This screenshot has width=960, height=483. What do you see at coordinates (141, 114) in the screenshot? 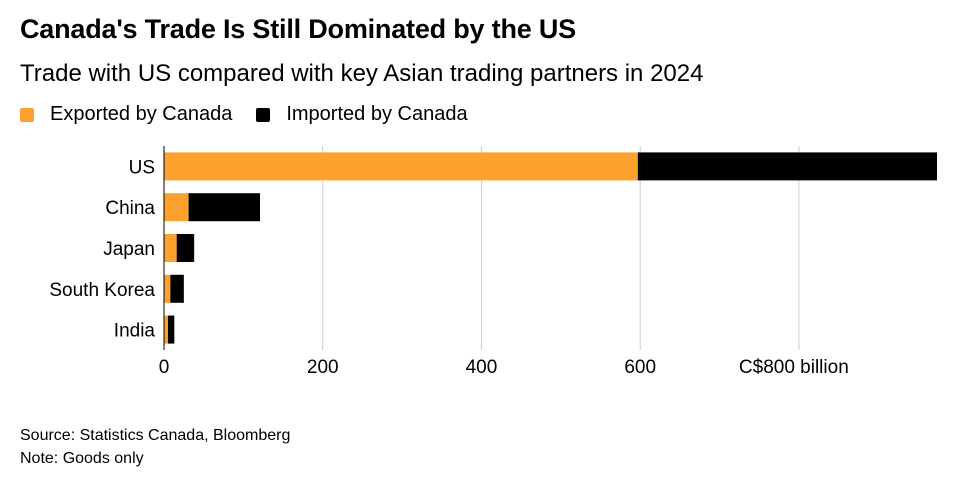
I see `legend-label-exported: Exported by Canada` at bounding box center [141, 114].